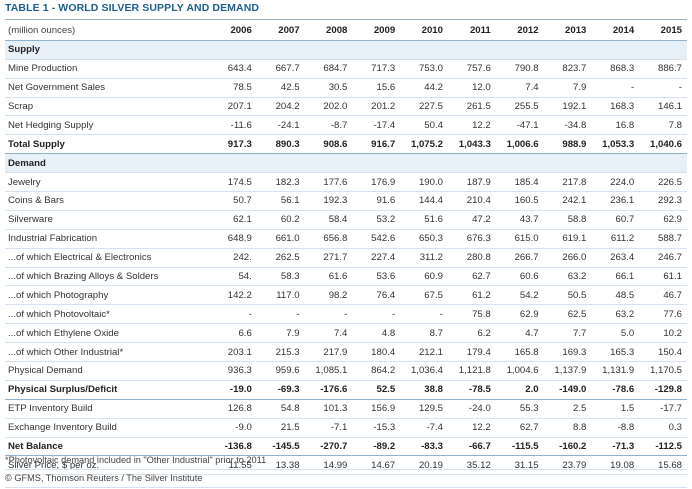  Describe the element at coordinates (615, 277) in the screenshot. I see `cell-value: 66.1` at that location.